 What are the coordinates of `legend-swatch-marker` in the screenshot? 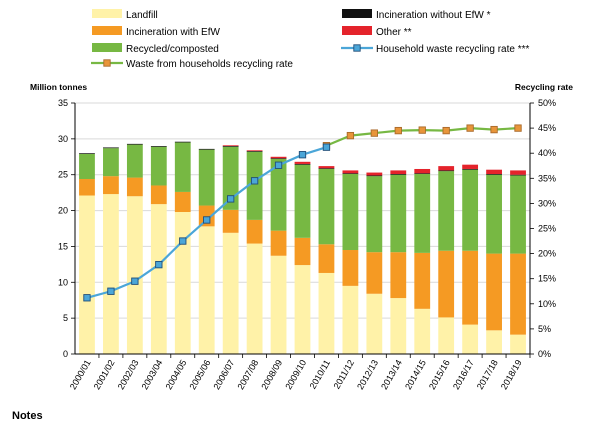 It's located at (357, 48).